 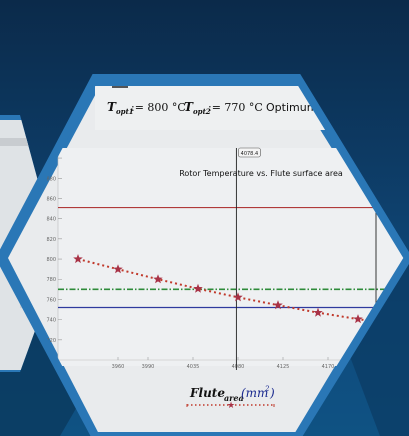 I want to click on y-tick-label: 740, so click(x=51, y=321).